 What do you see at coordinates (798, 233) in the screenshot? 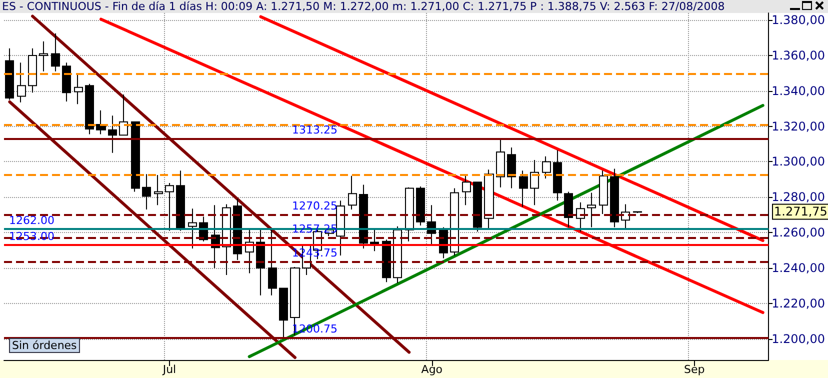
I see `y-tick-label: 1.260,00` at bounding box center [798, 233].